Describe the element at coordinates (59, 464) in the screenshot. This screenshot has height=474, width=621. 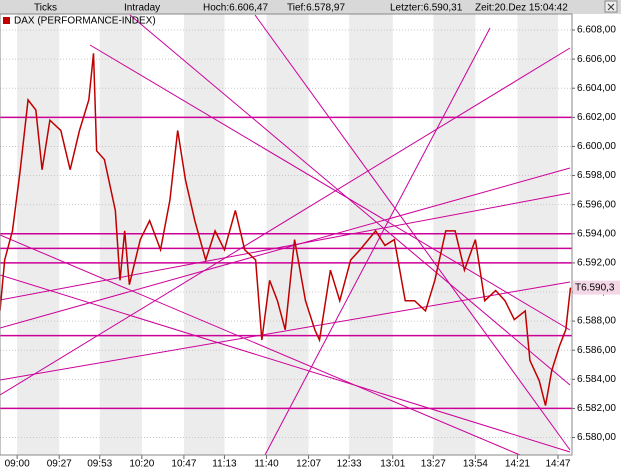
I see `x-tick-label: 09:27` at that location.